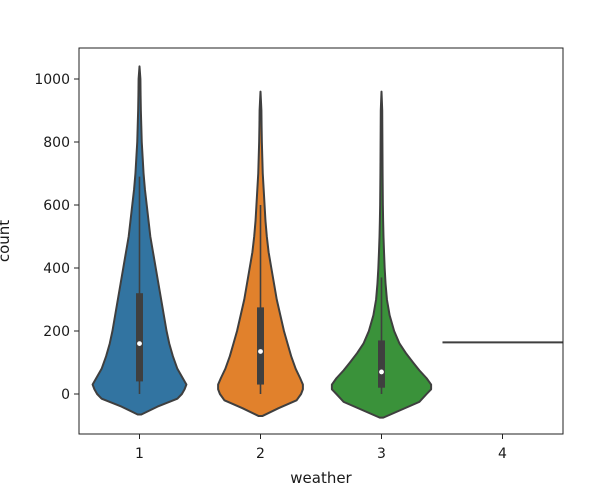 The image size is (606, 488). I want to click on y-tick-label: 0, so click(65, 395).